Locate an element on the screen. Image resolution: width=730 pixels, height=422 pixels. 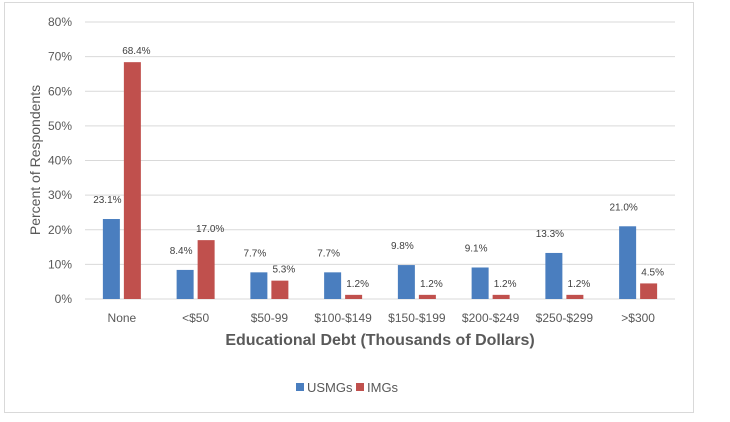
data-label: 17.0% is located at coordinates (210, 229).